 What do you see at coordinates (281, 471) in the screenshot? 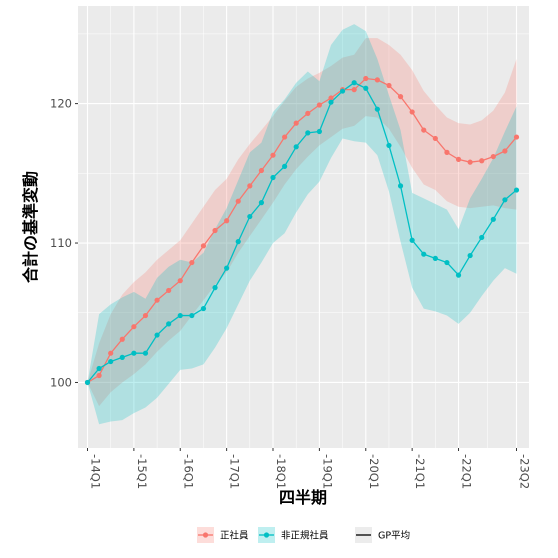
I see `x-tick-label: -18Q1` at bounding box center [281, 471].